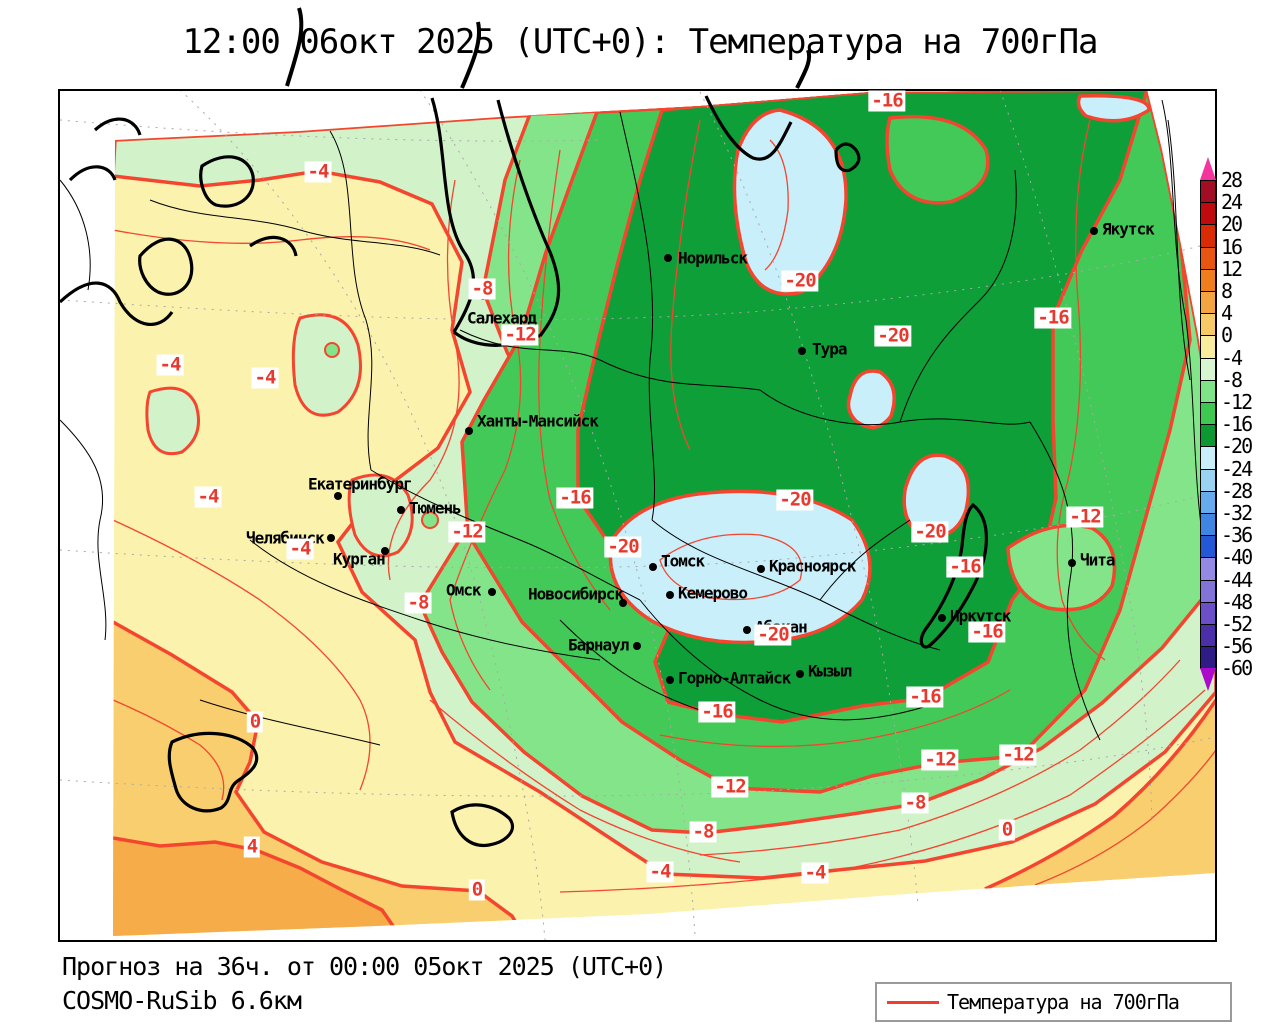  What do you see at coordinates (1232, 357) in the screenshot?
I see `colorbar-tick-label: -4` at bounding box center [1232, 357].